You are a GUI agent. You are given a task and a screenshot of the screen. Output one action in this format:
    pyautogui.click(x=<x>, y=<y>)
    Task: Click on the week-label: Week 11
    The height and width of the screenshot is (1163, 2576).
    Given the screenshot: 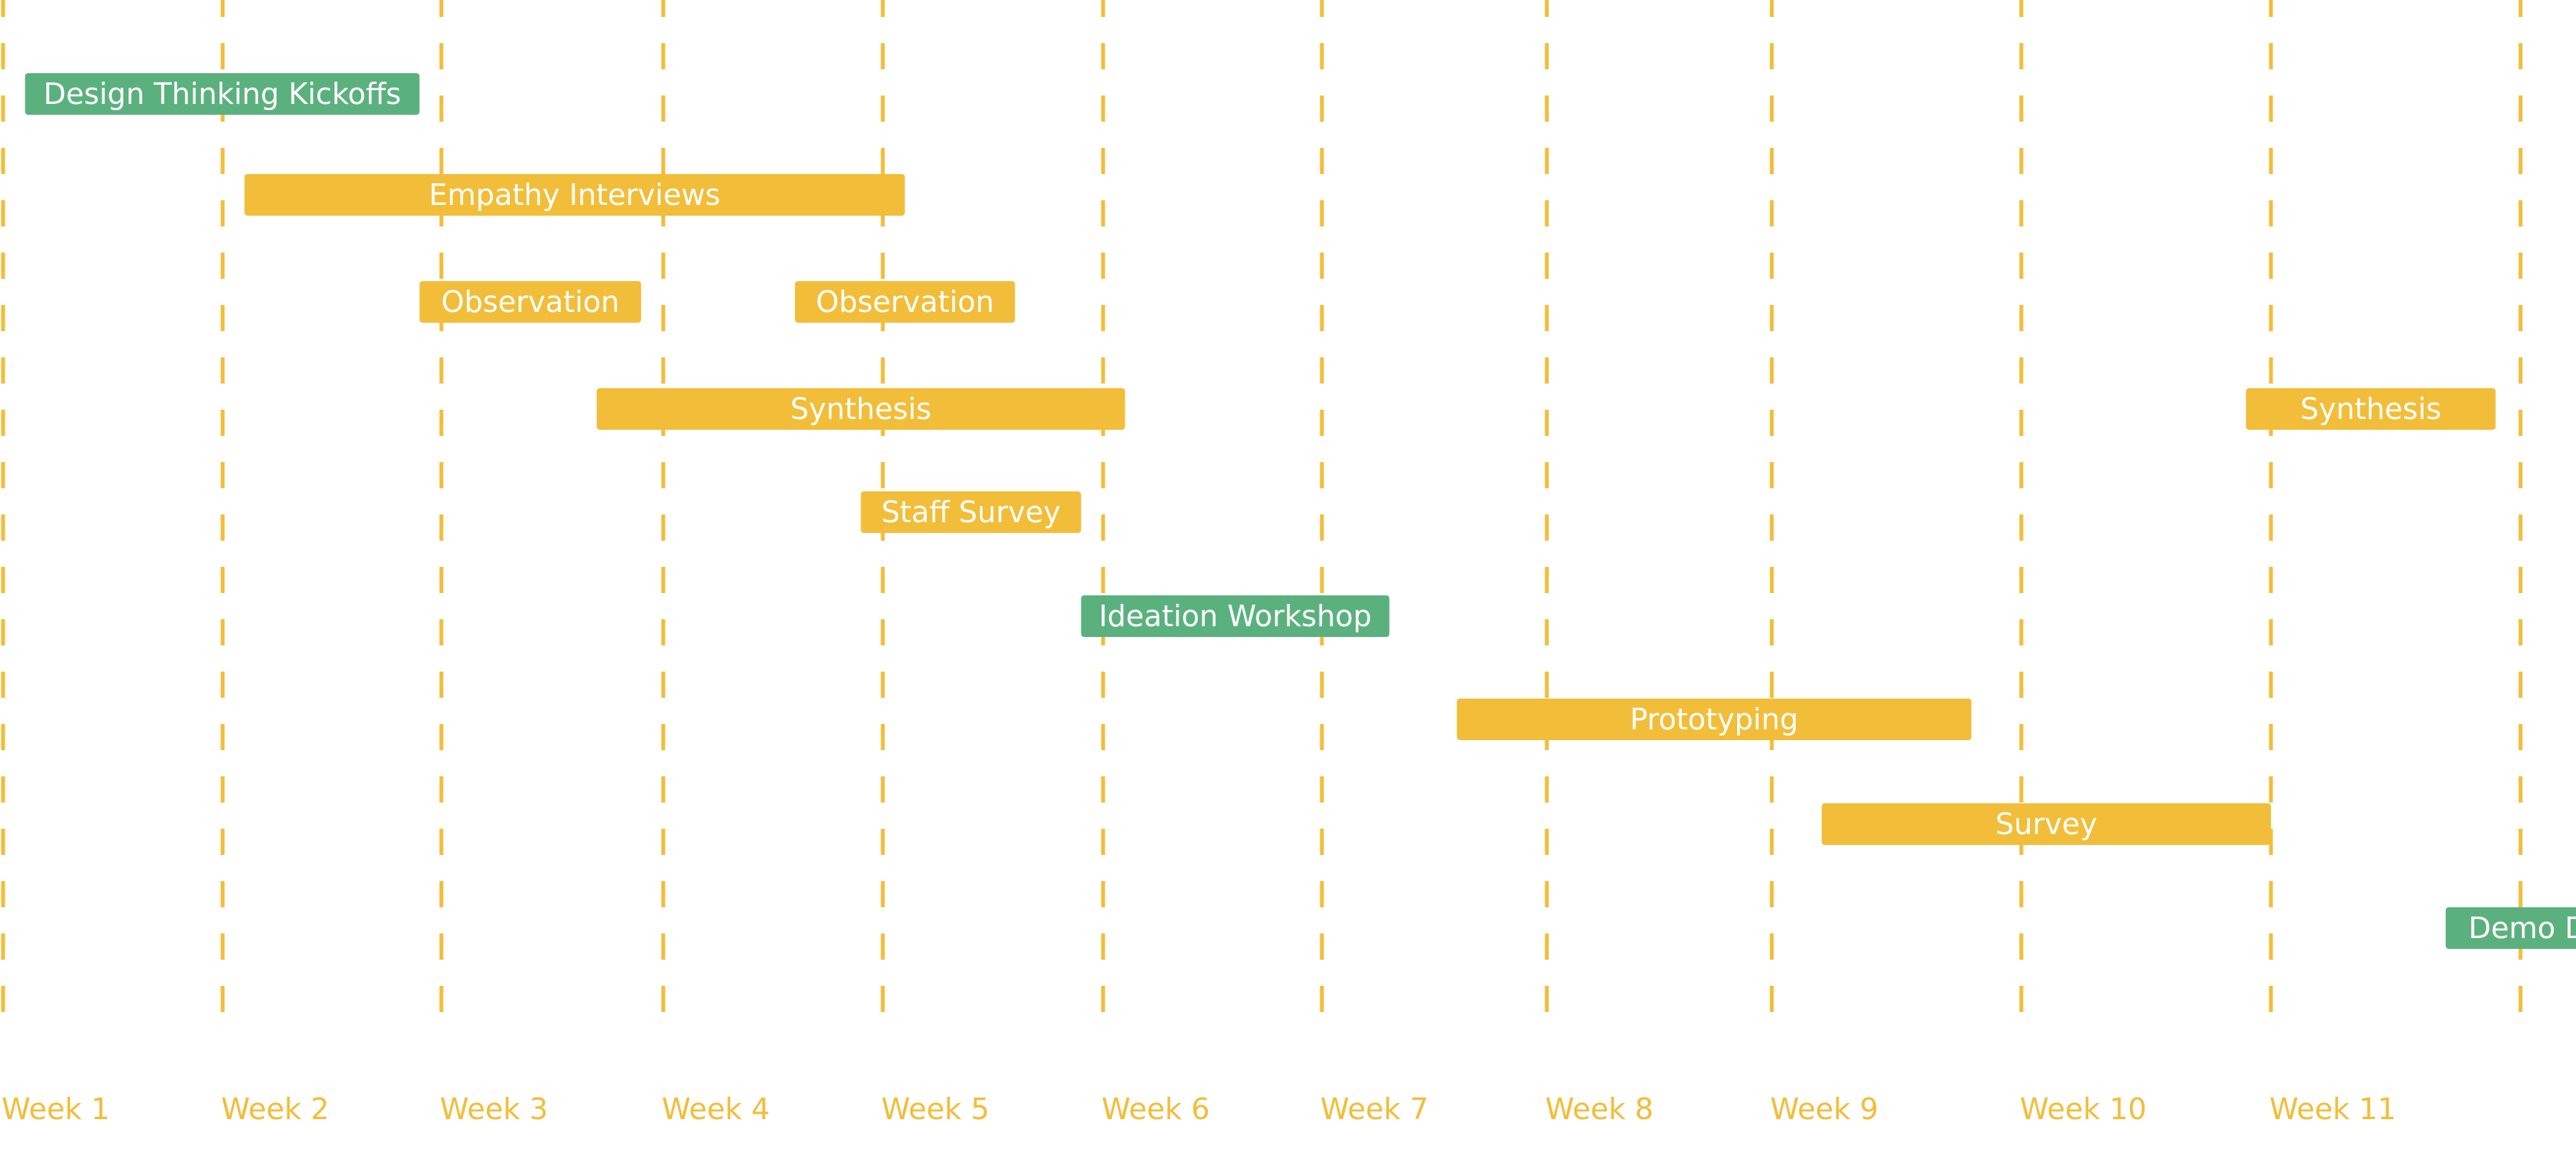 What is the action you would take?
    pyautogui.click(x=2333, y=1109)
    